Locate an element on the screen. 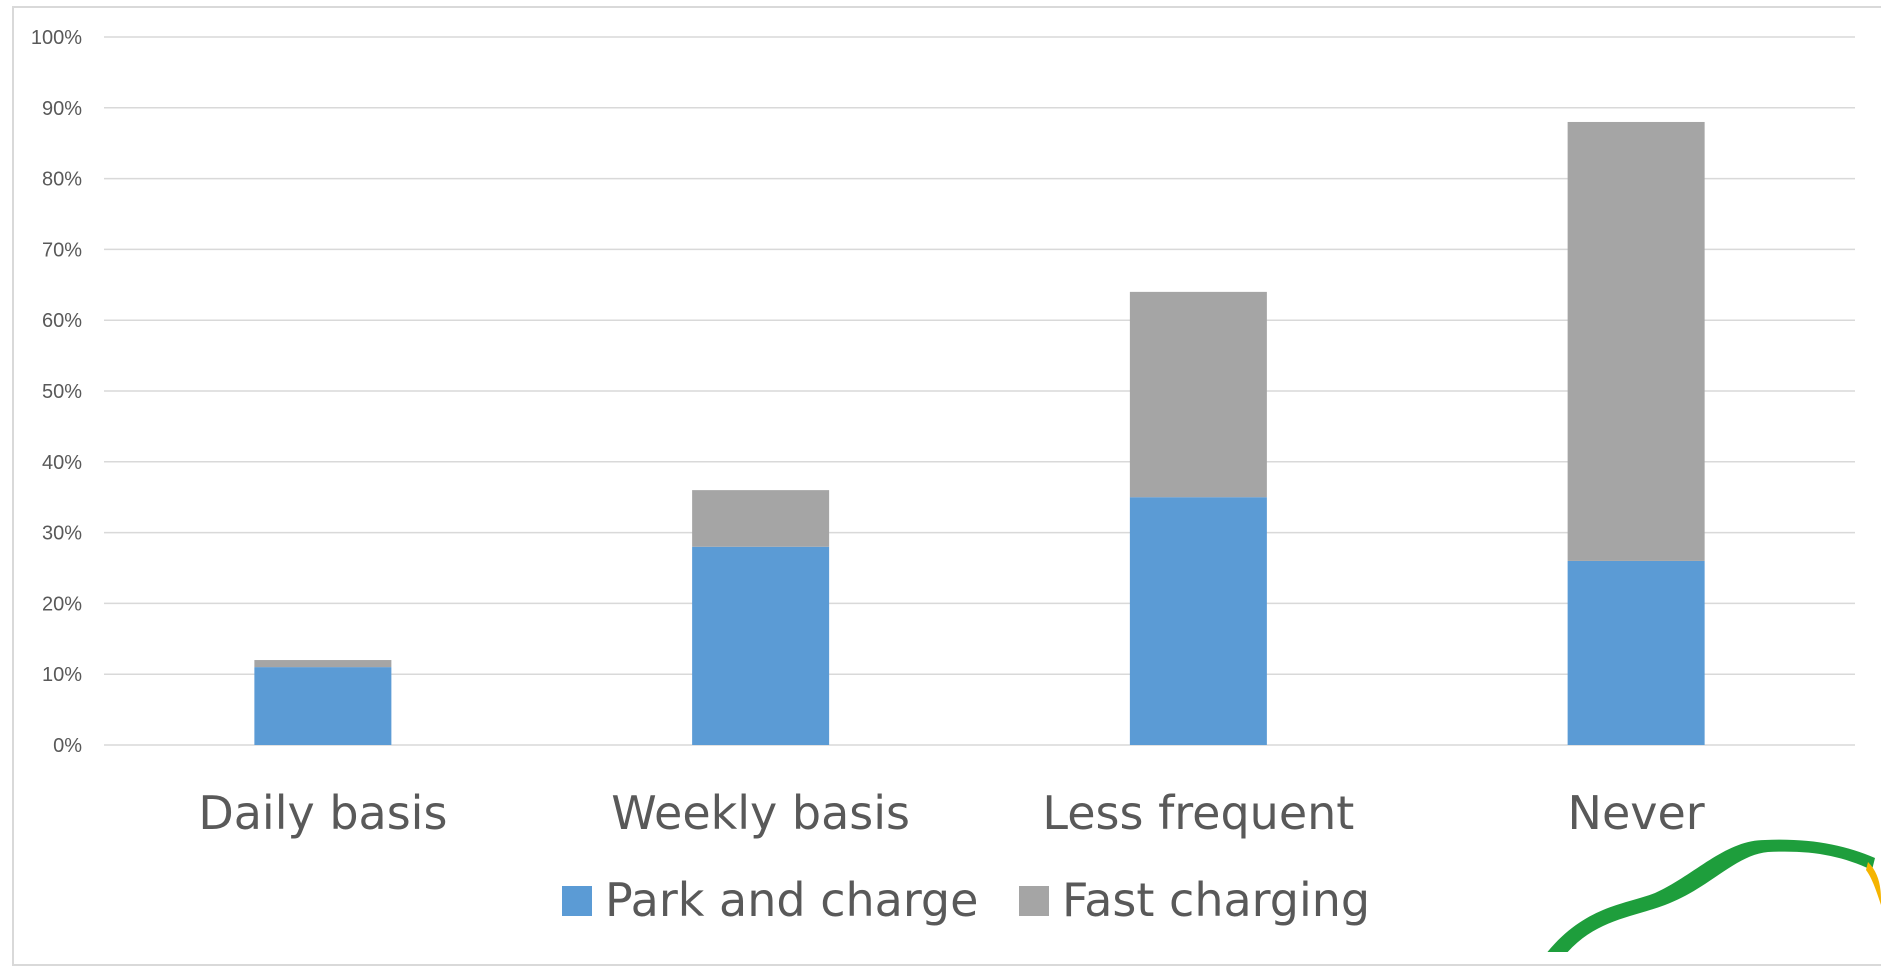  x-tick-label: Less frequent is located at coordinates (1198, 813).